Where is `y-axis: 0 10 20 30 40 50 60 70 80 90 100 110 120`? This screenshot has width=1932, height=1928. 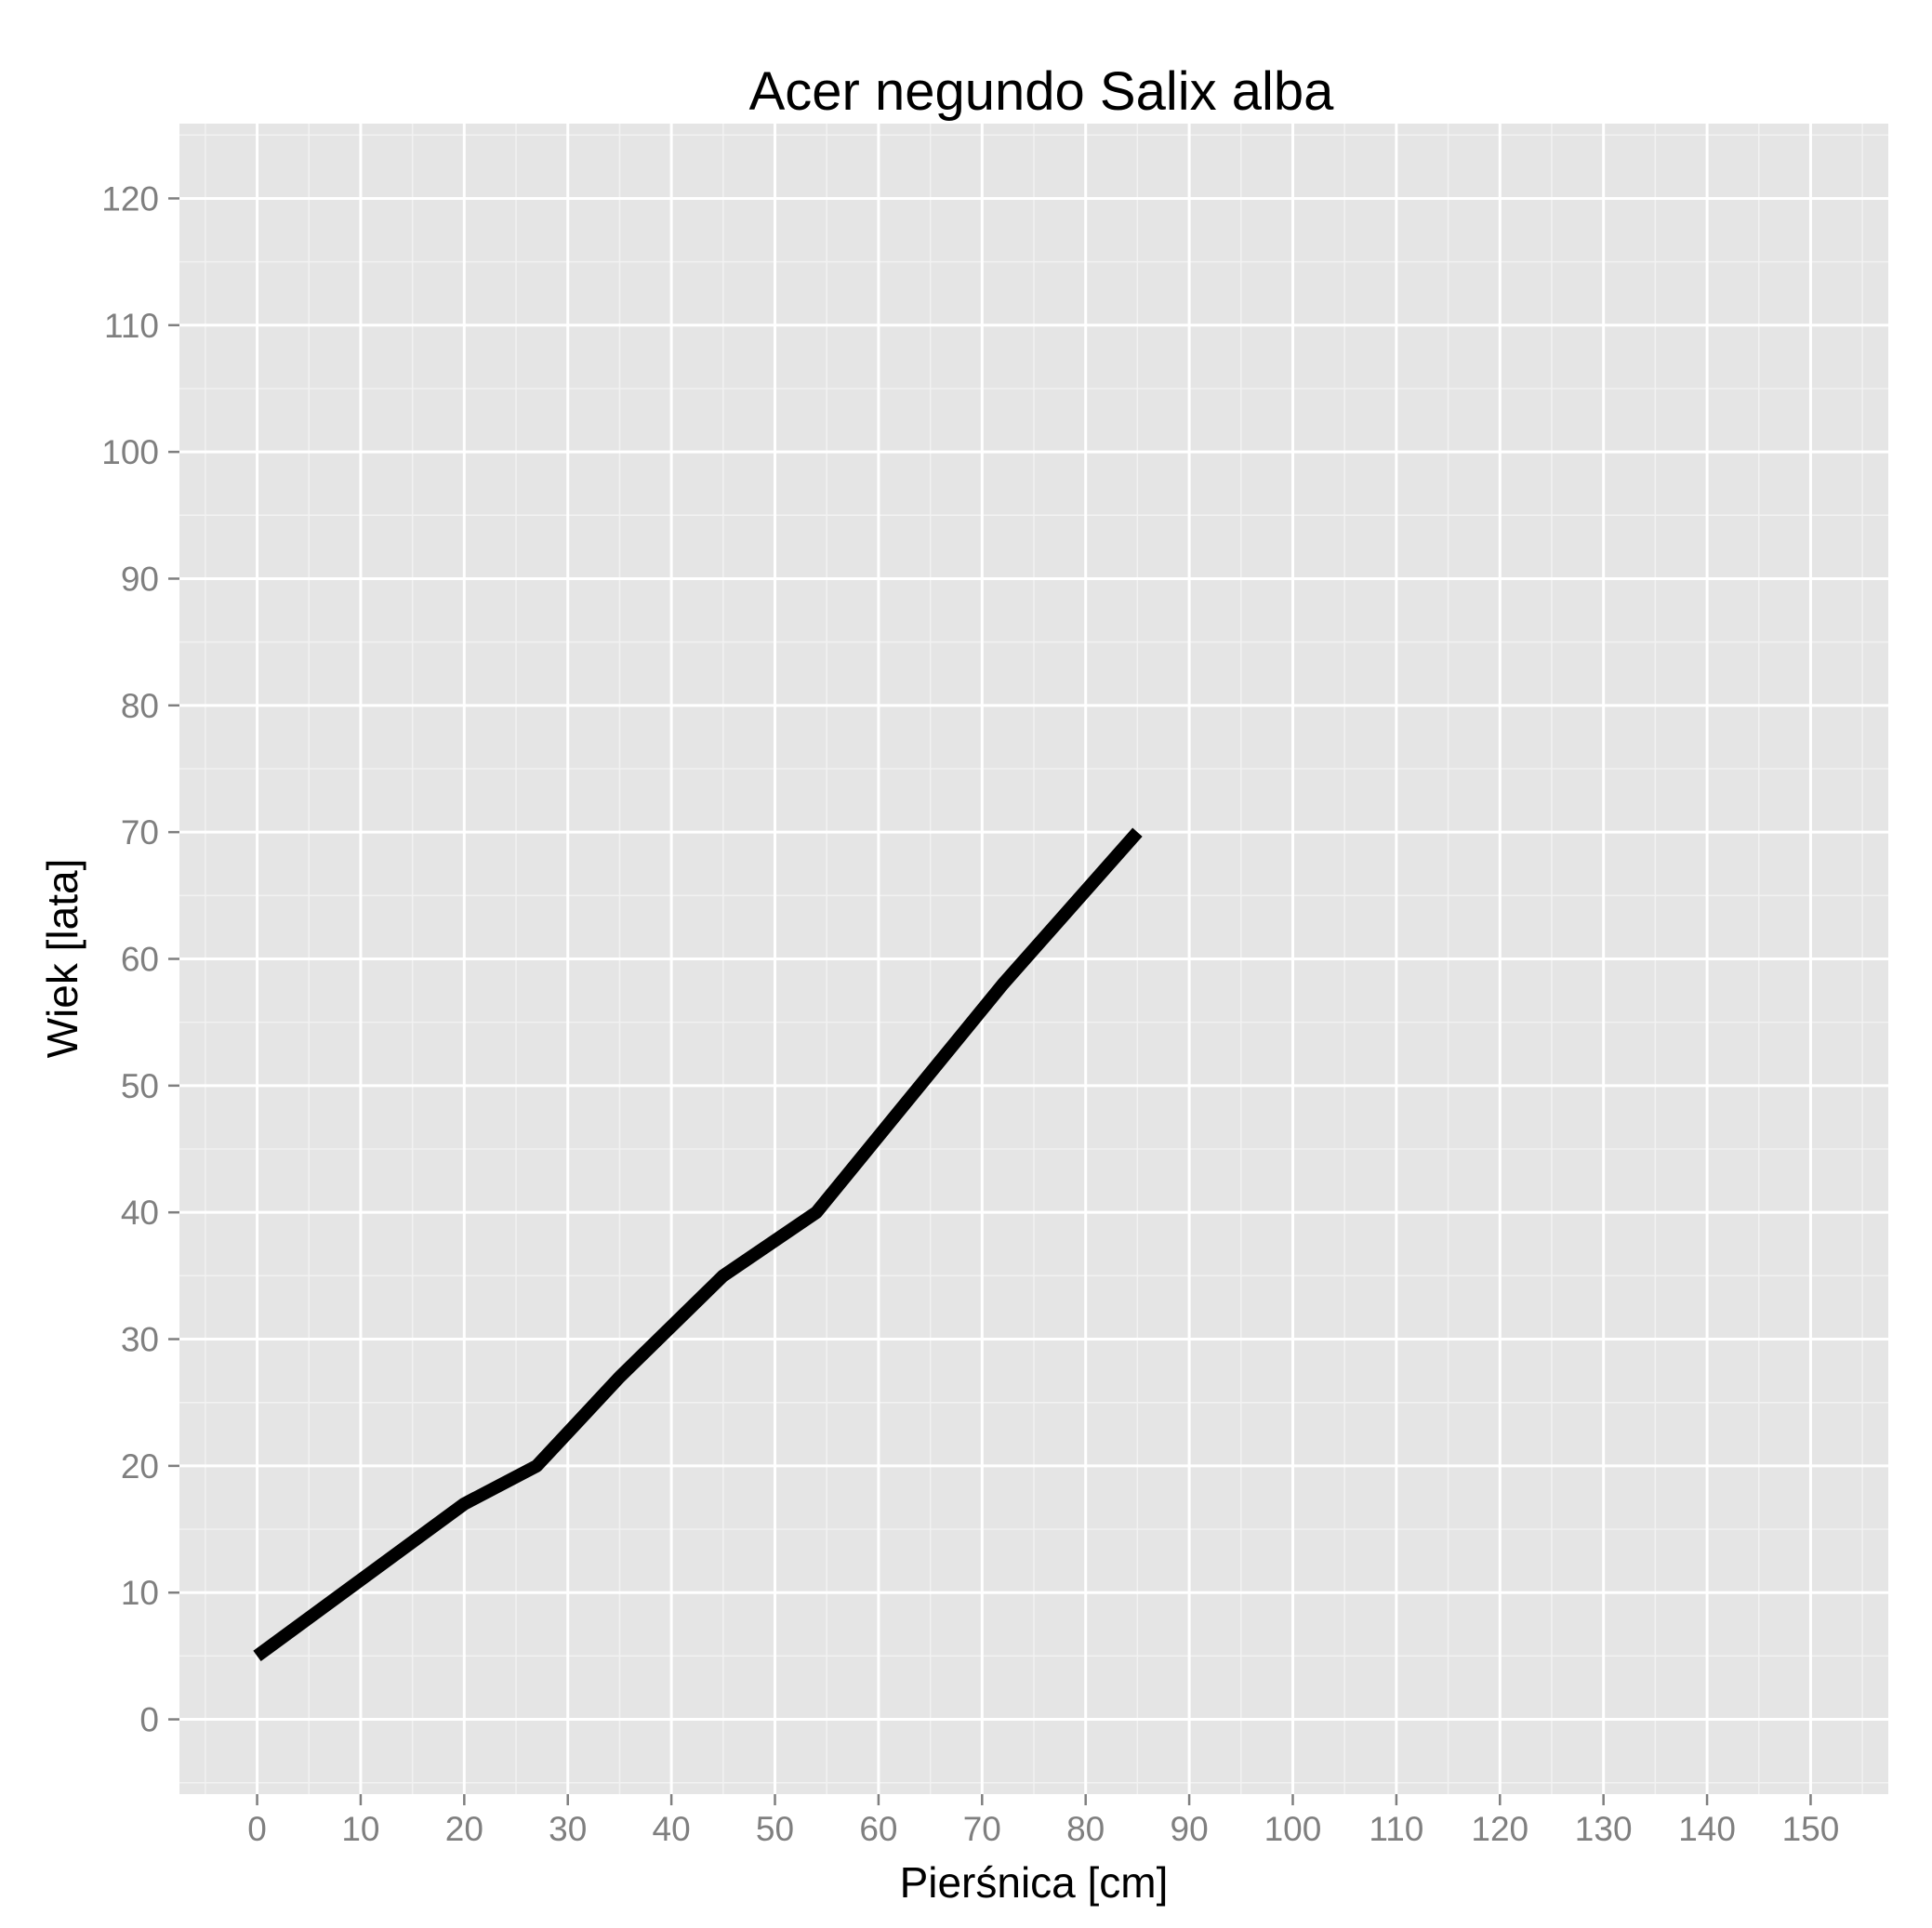
y-axis: 0 10 20 30 40 50 60 70 80 90 100 110 120 is located at coordinates (140, 959).